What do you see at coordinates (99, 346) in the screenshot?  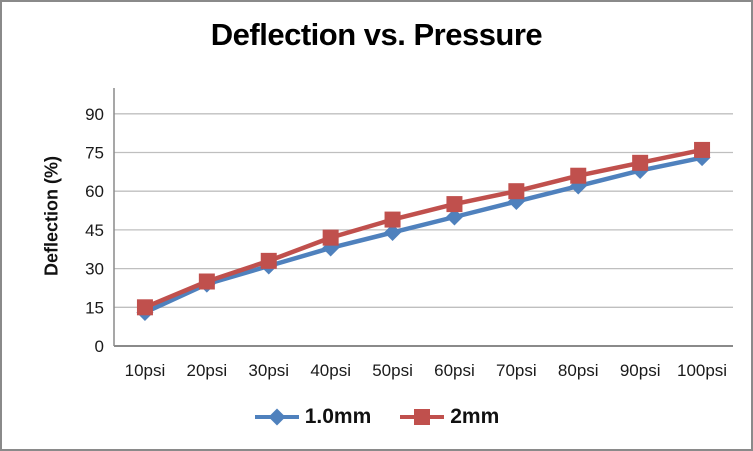 I see `y-tick-label: 0` at bounding box center [99, 346].